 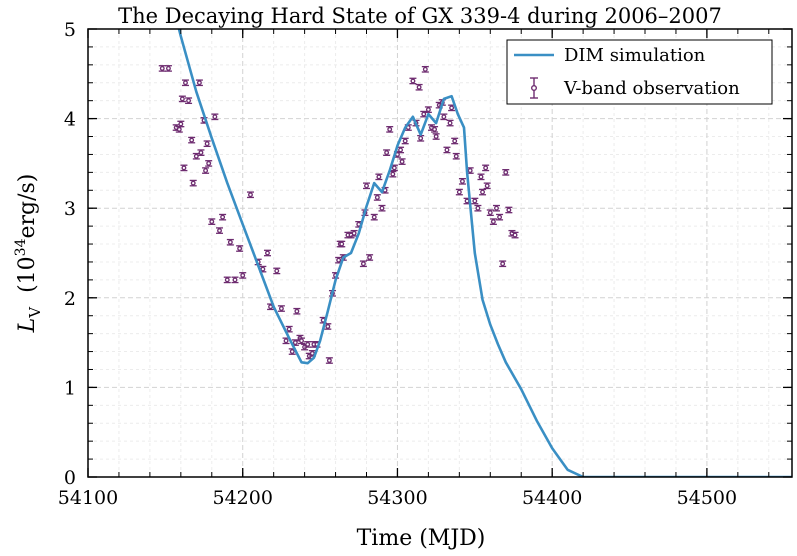 I want to click on y-axis-label: LV (1034erg/s), so click(x=28, y=254).